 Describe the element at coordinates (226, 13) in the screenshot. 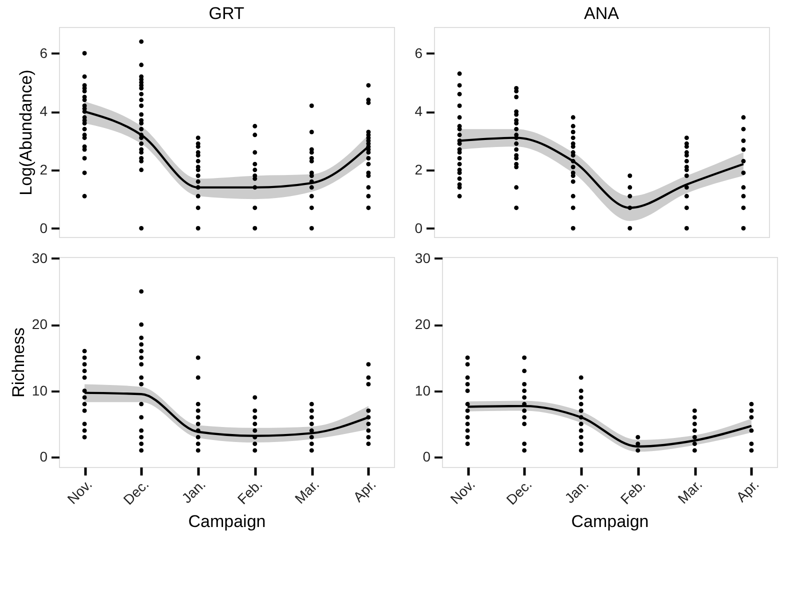

I see `chart-title: GRT` at that location.